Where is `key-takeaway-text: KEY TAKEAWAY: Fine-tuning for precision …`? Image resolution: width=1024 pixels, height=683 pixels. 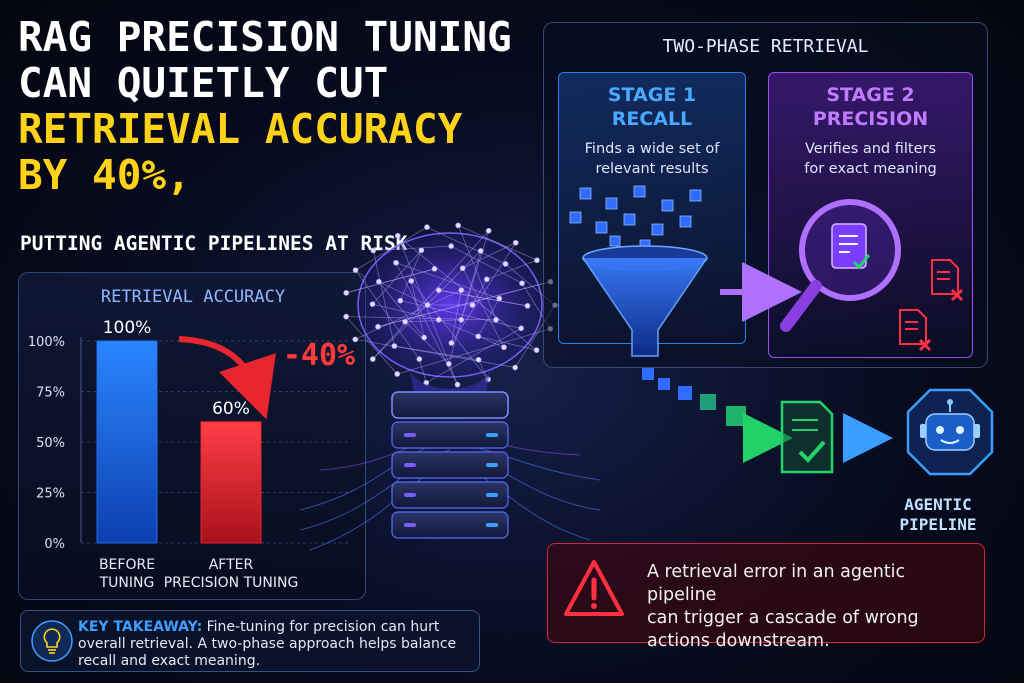
key-takeaway-text: KEY TAKEAWAY: Fine-tuning for precision … is located at coordinates (275, 644).